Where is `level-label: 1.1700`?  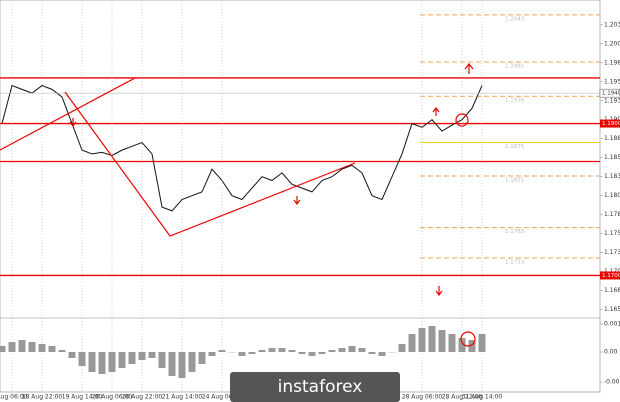
level-label: 1.1700 is located at coordinates (611, 276).